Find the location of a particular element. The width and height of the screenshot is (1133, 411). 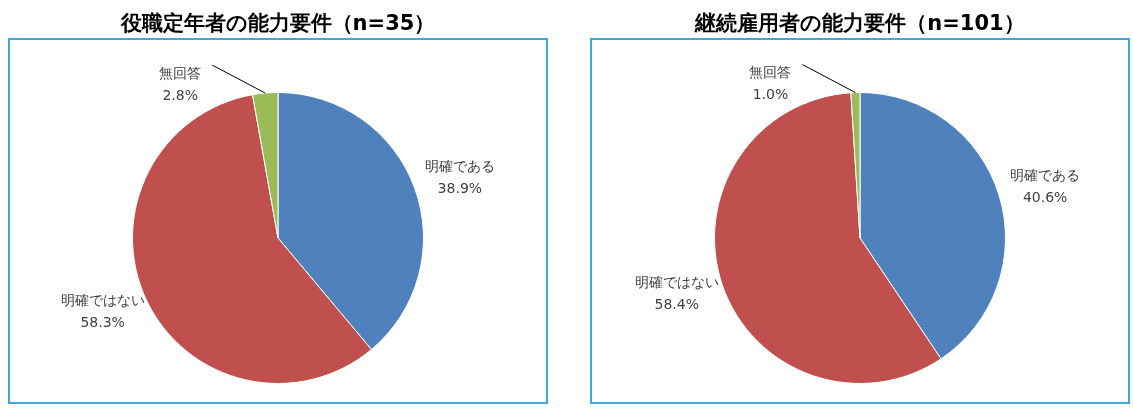

data-label: 58.3% is located at coordinates (102, 321).